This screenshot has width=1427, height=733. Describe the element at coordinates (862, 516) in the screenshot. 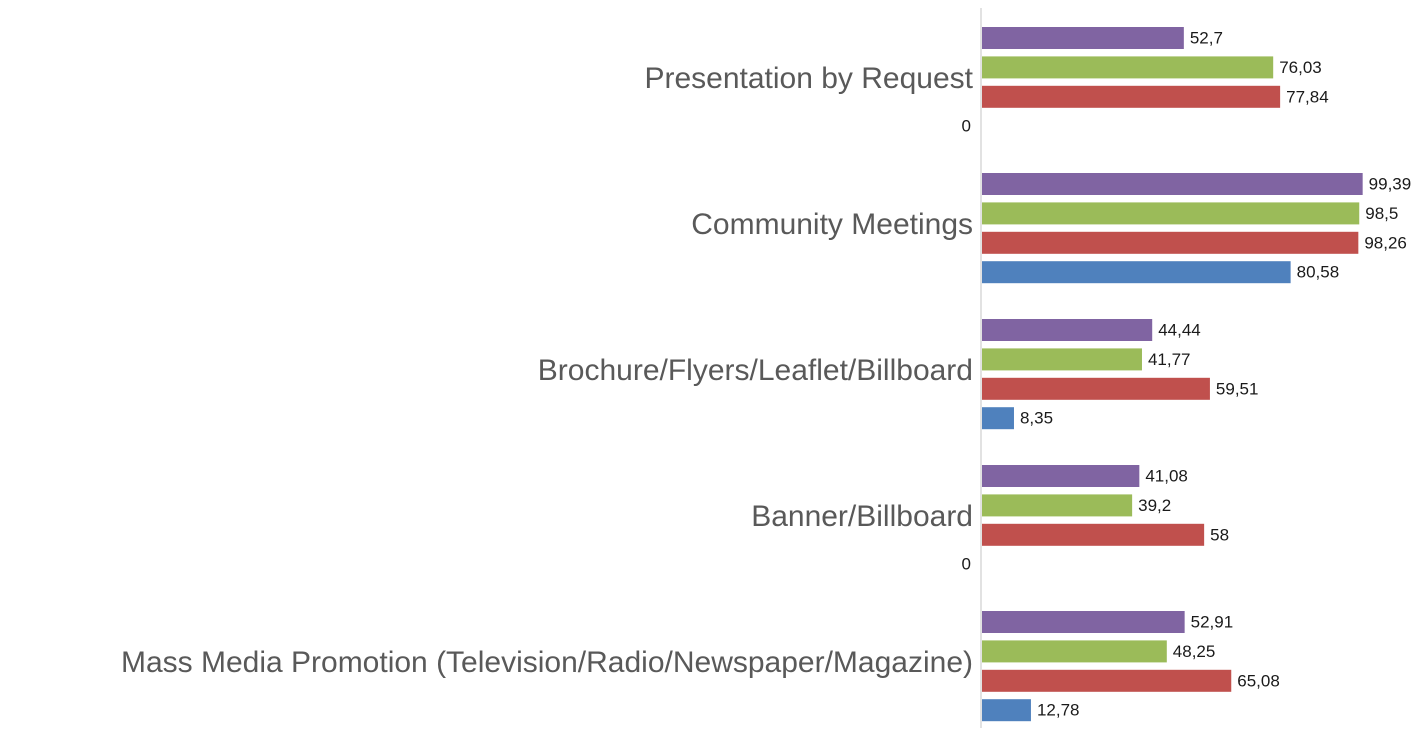

I see `category-label: Banner/Billboard` at that location.